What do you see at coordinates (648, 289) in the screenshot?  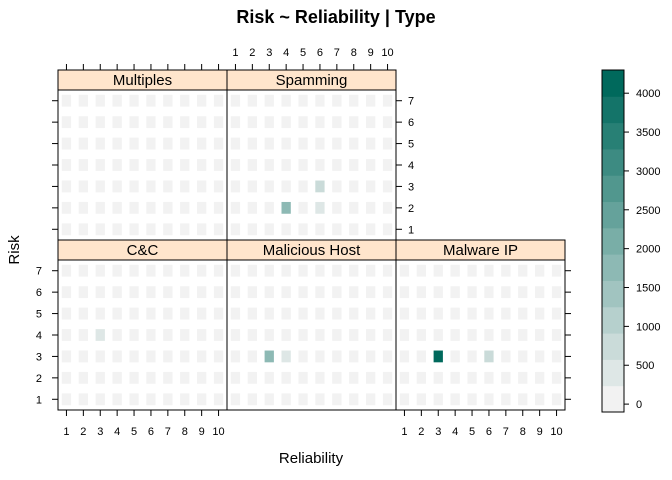 I see `colorbar-tick-label: 1500` at bounding box center [648, 289].